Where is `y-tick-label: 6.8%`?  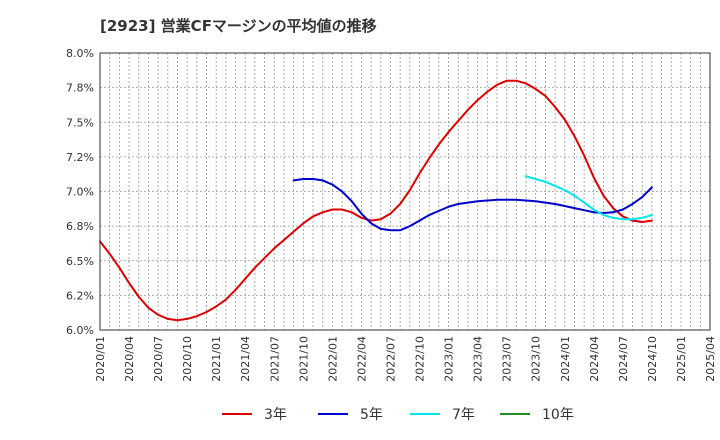 y-tick-label: 6.8% is located at coordinates (80, 226).